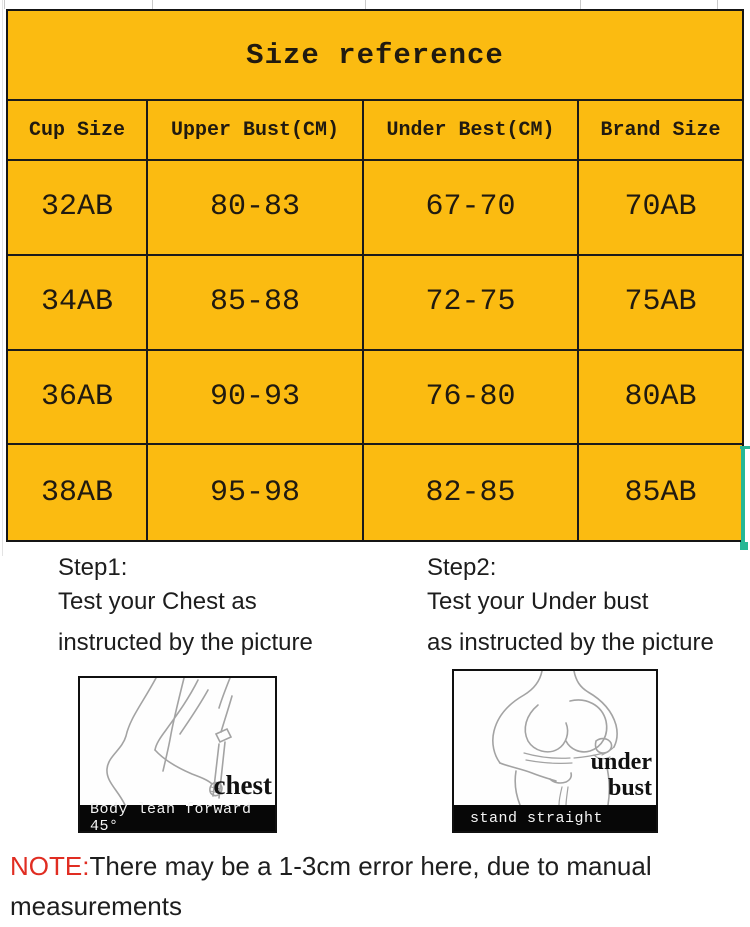 This screenshot has width=750, height=927. I want to click on step2-line2: as instructed by the picture, so click(570, 642).